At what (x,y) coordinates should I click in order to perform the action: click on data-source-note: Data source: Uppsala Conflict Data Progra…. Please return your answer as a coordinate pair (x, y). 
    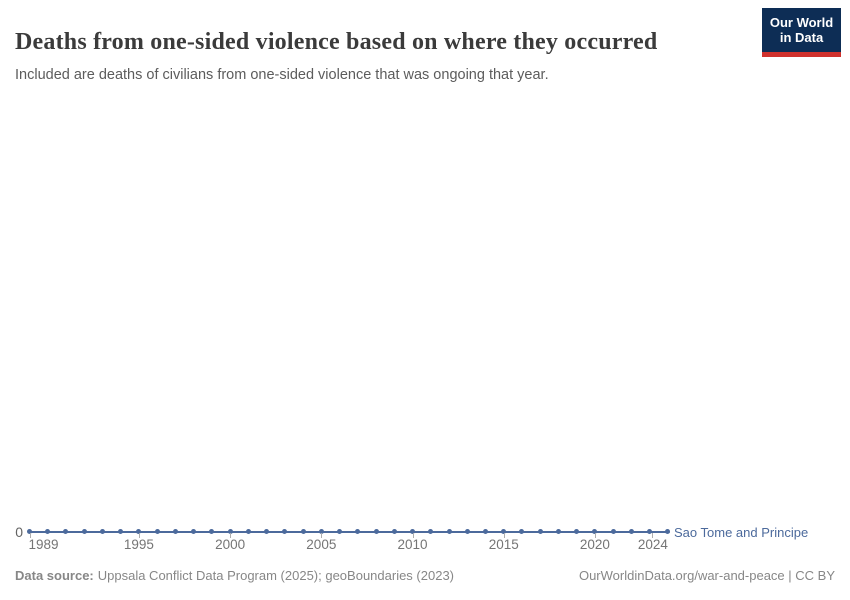
    Looking at the image, I should click on (234, 575).